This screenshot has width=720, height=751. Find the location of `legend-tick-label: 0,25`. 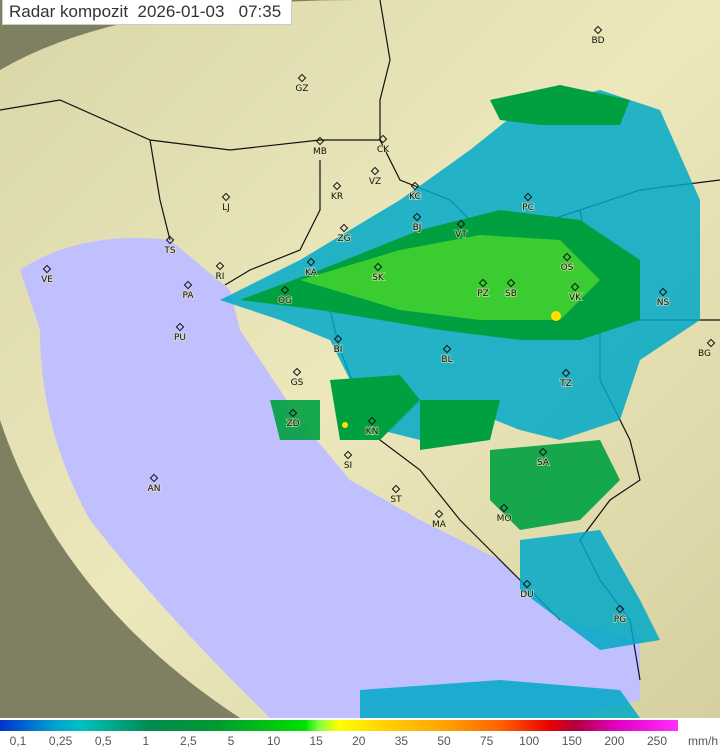

legend-tick-label: 0,25 is located at coordinates (60, 741).